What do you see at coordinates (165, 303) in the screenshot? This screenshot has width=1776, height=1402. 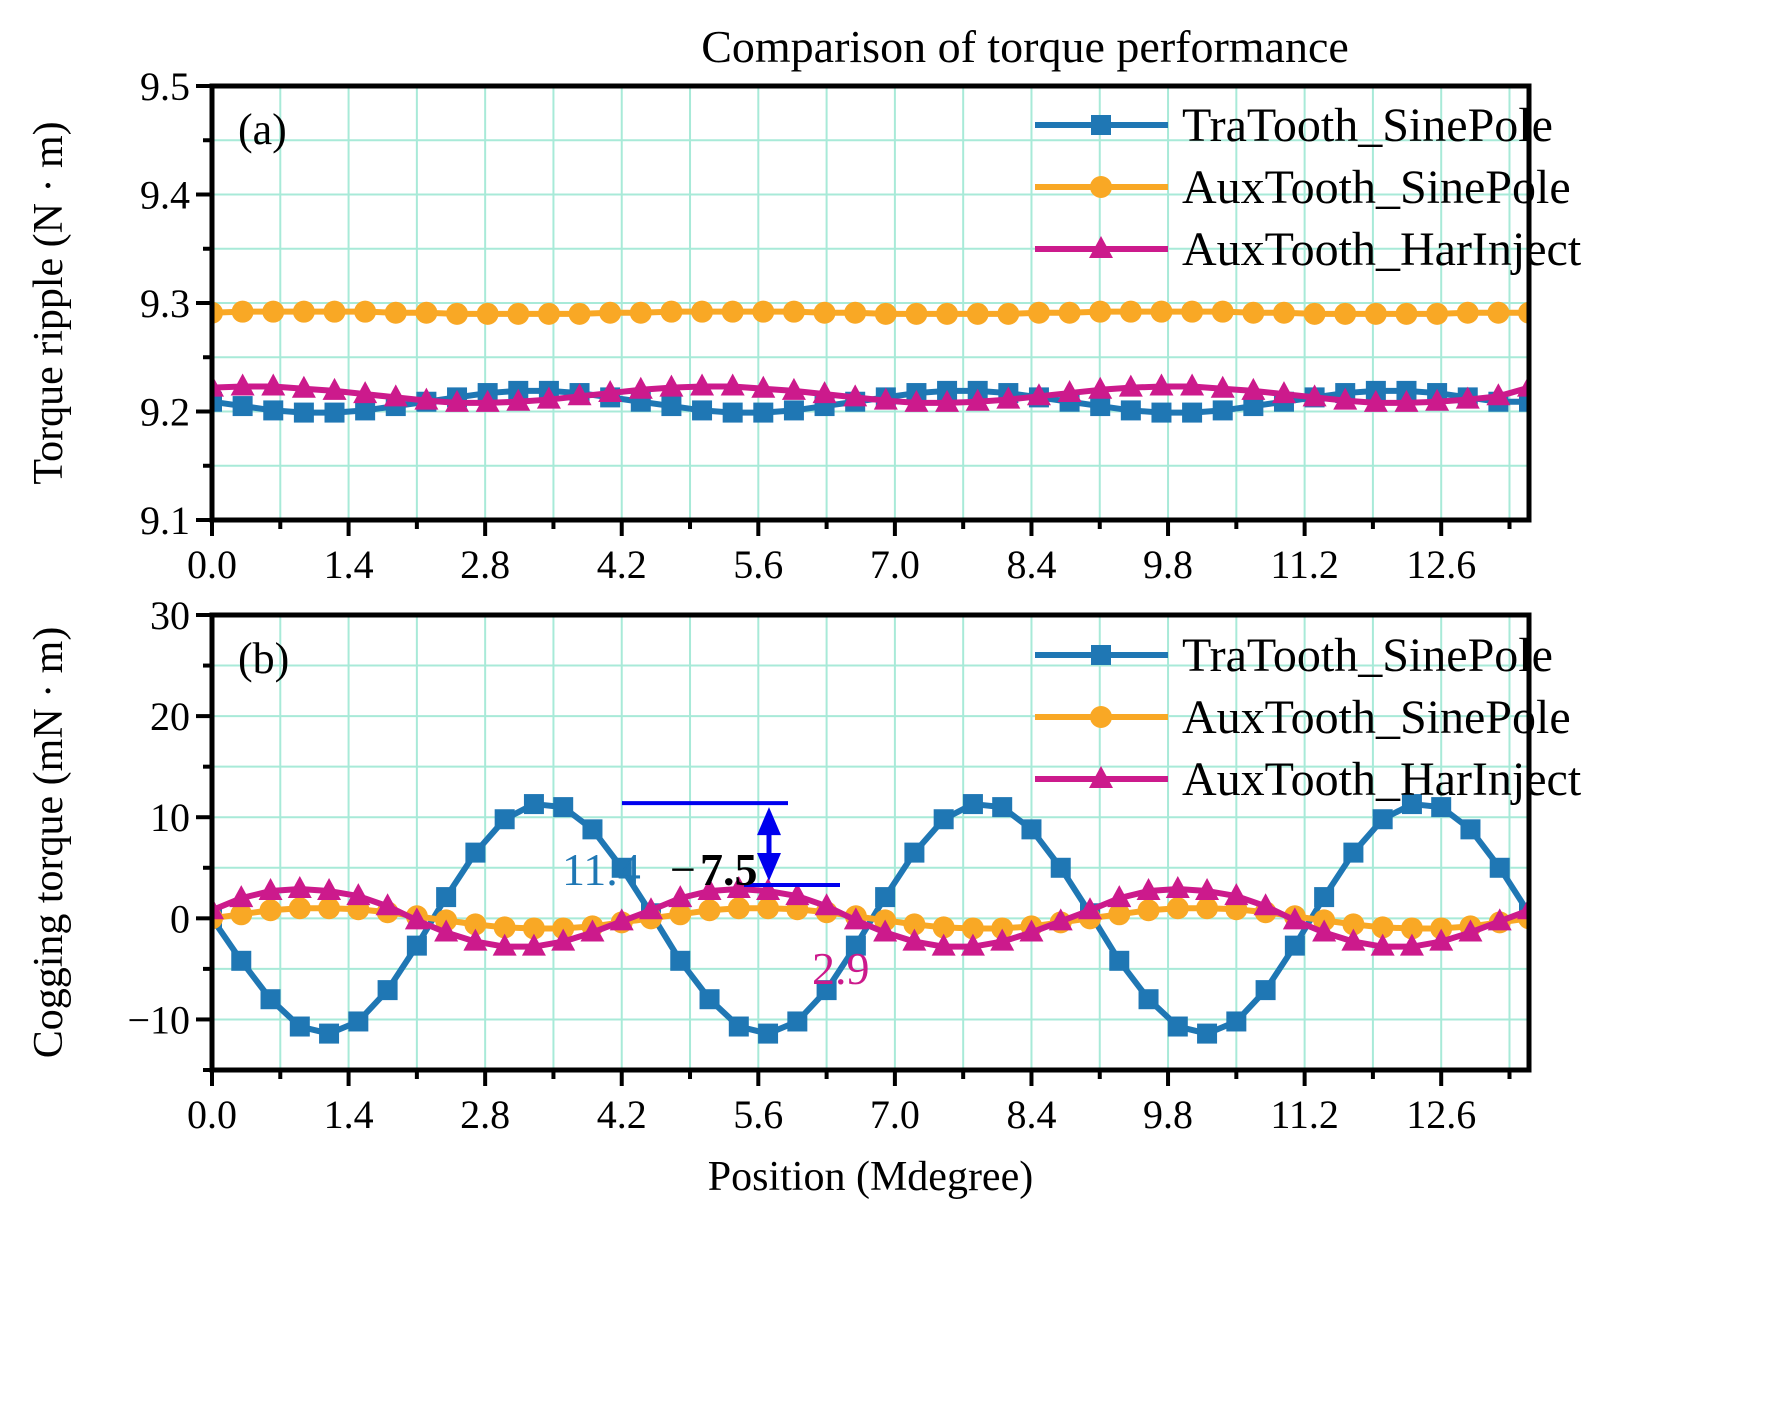 I see `y-tick-label: 9.3` at bounding box center [165, 303].